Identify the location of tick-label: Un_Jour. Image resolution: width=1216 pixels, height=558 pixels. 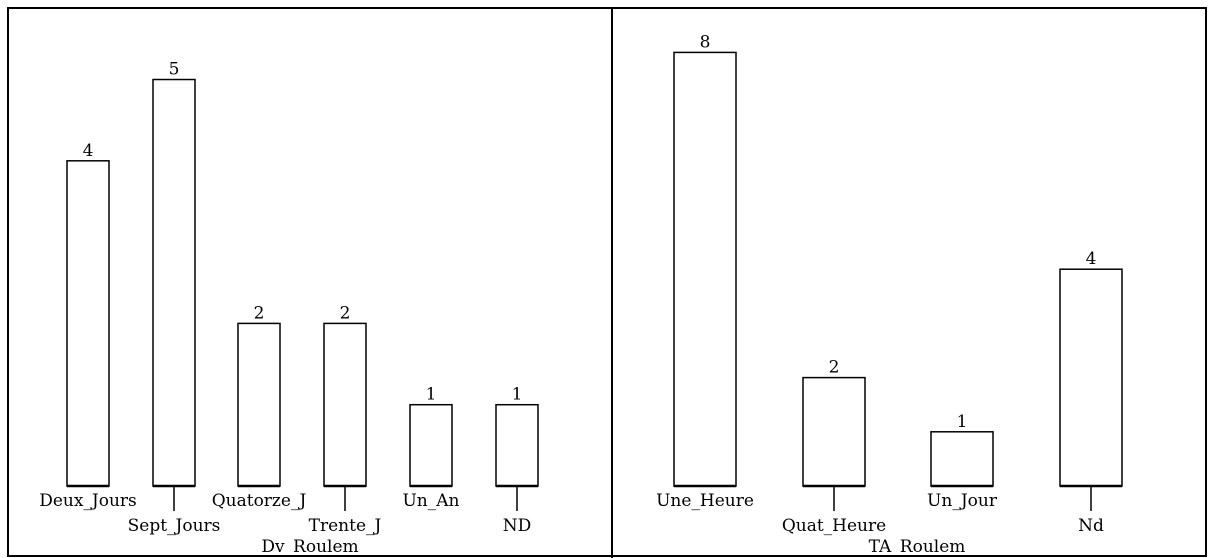
(962, 501).